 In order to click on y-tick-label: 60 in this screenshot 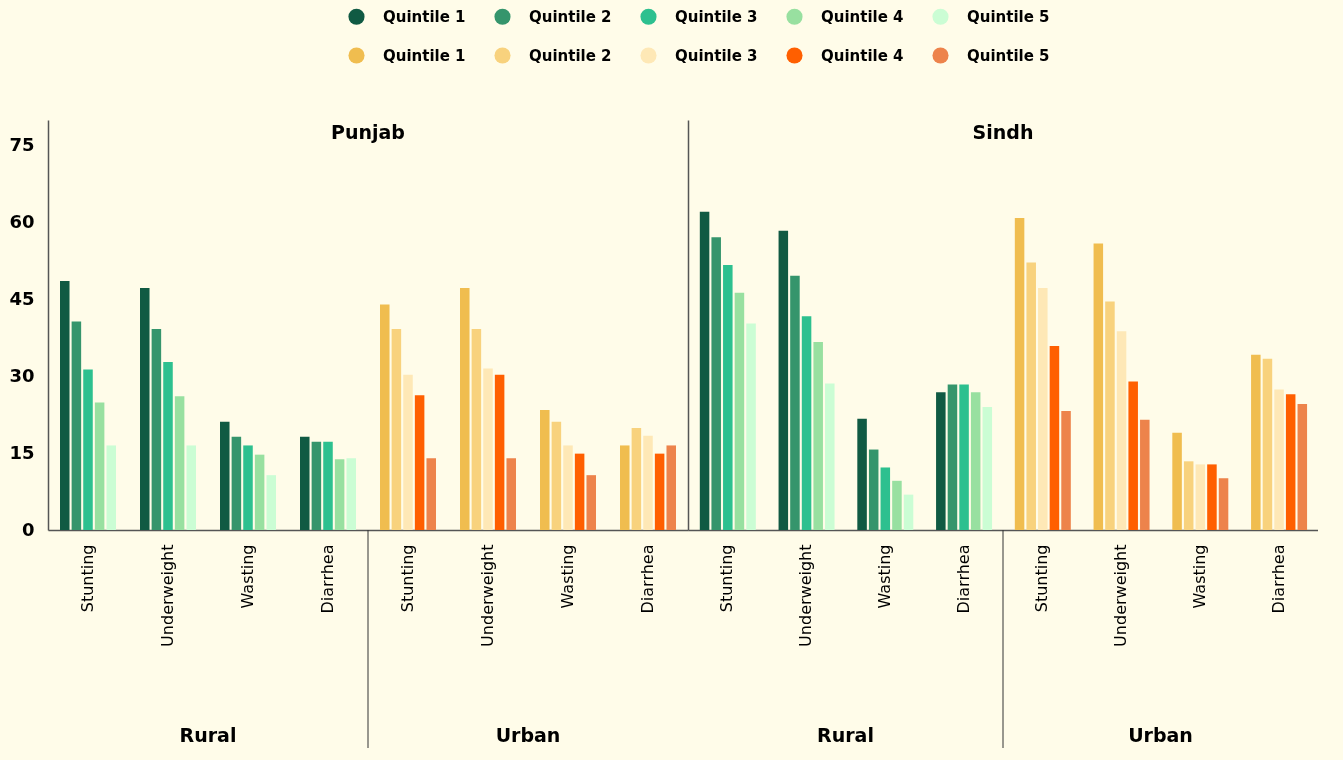, I will do `click(22, 221)`.